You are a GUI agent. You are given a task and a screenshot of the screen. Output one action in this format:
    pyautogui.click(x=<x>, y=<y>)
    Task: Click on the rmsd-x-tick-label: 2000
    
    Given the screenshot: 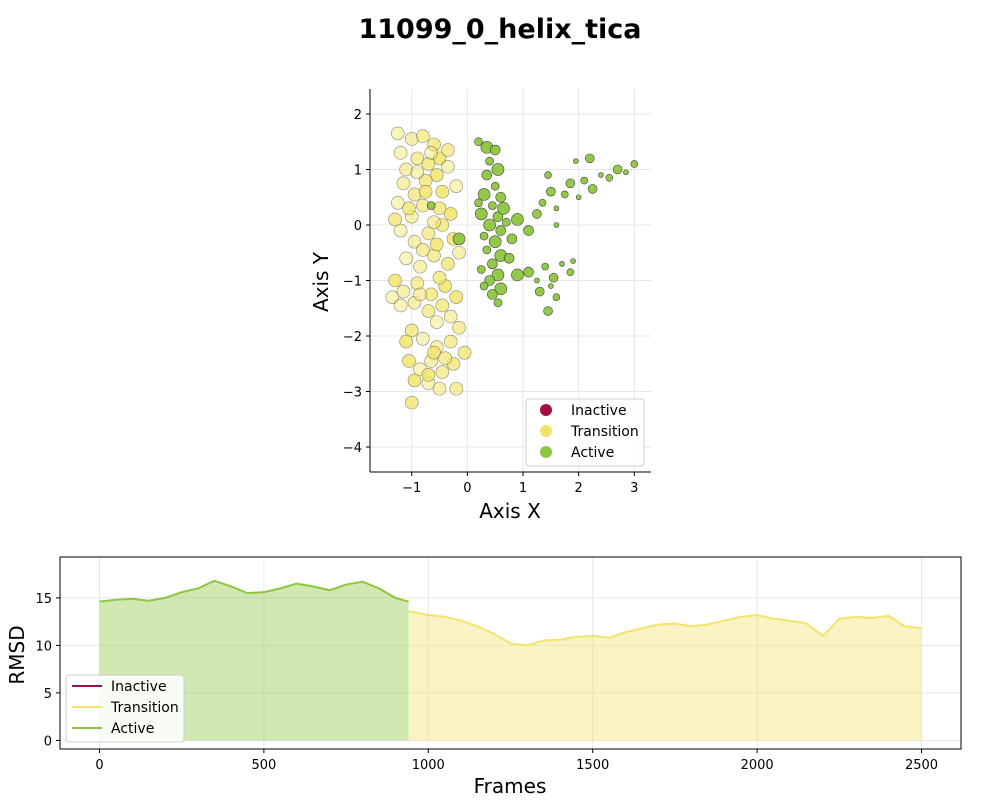 What is the action you would take?
    pyautogui.click(x=757, y=765)
    